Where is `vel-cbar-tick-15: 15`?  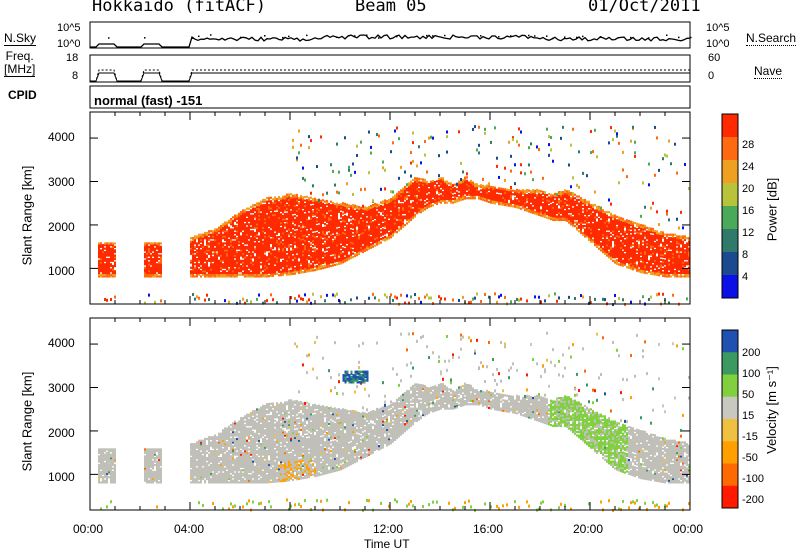
vel-cbar-tick-15: 15 is located at coordinates (748, 416).